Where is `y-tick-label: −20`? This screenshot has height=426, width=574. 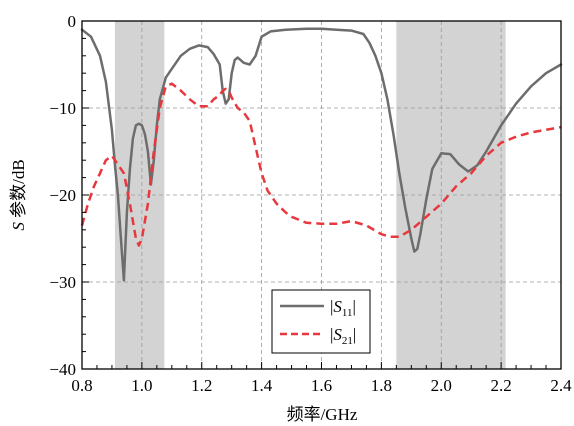
y-tick-label: −20 is located at coordinates (62, 195).